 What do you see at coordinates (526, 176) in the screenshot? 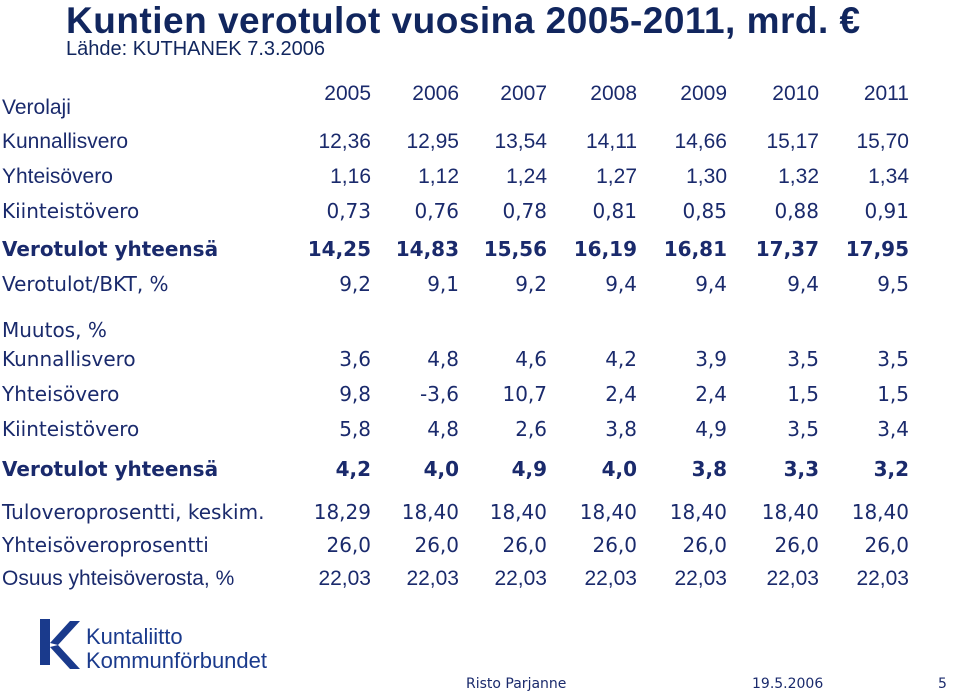
I see `table-cell: 1,24` at bounding box center [526, 176].